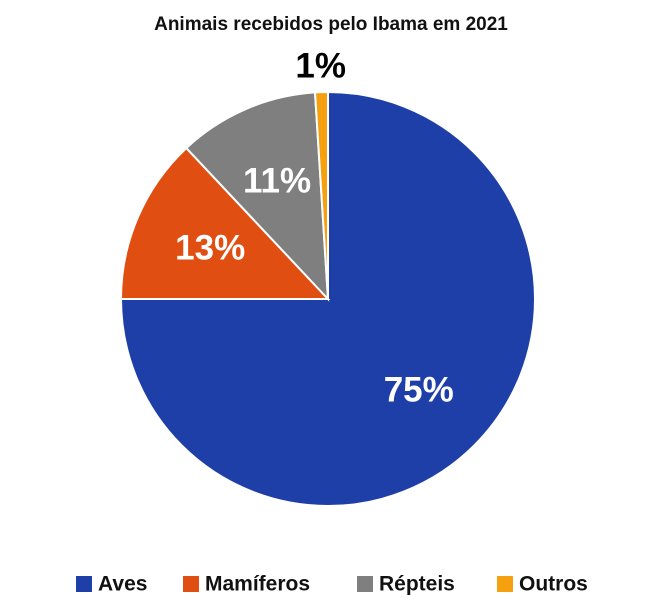 The width and height of the screenshot is (663, 613). I want to click on slice-mamiferos, so click(225, 223).